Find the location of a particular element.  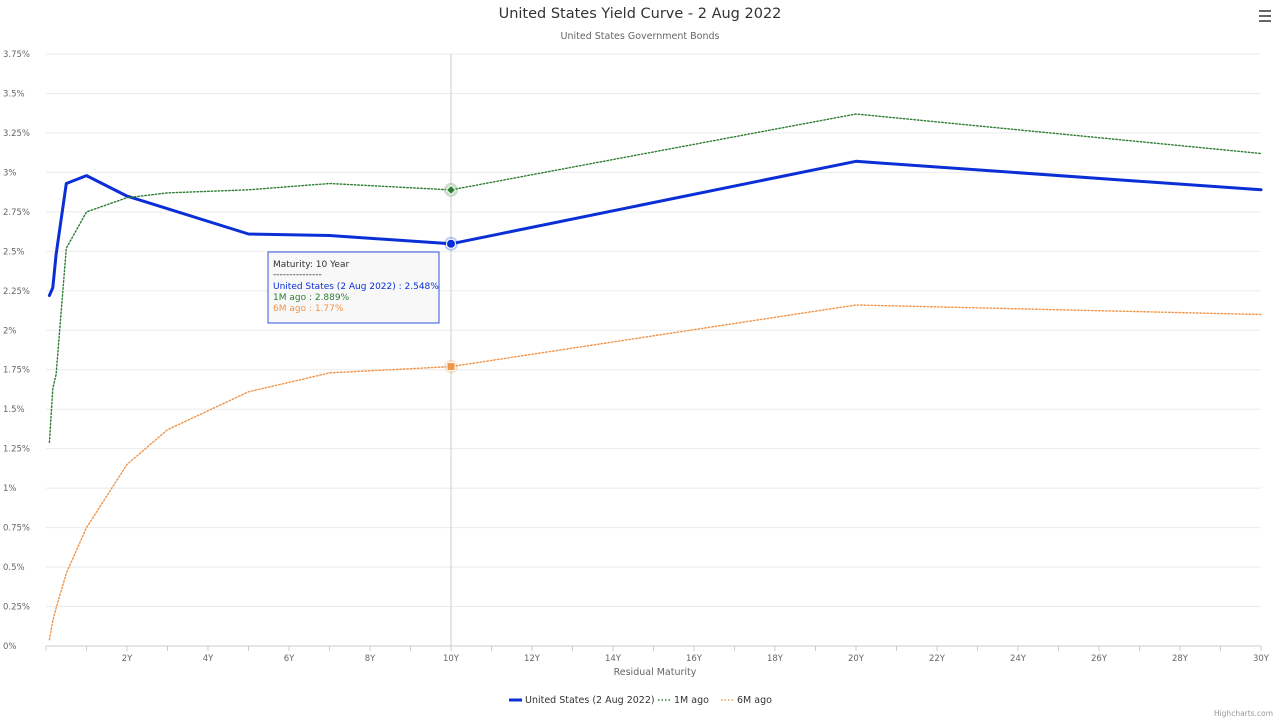

x-axis-title: Residual Maturity is located at coordinates (655, 672).